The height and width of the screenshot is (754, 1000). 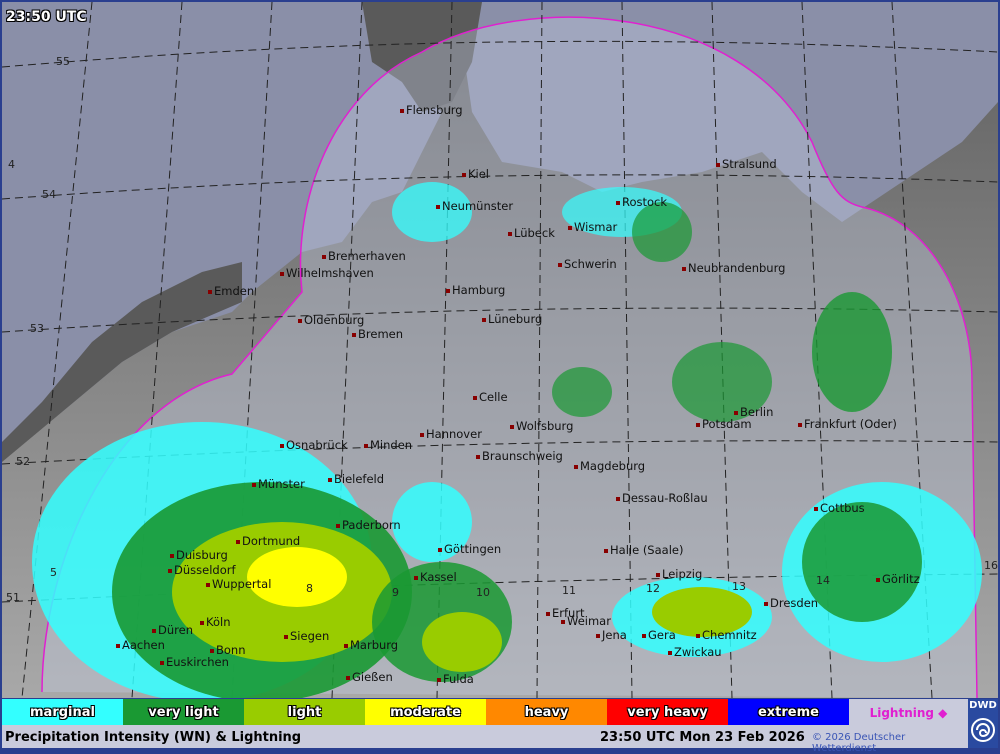 I want to click on city-label: Celle, so click(x=493, y=397).